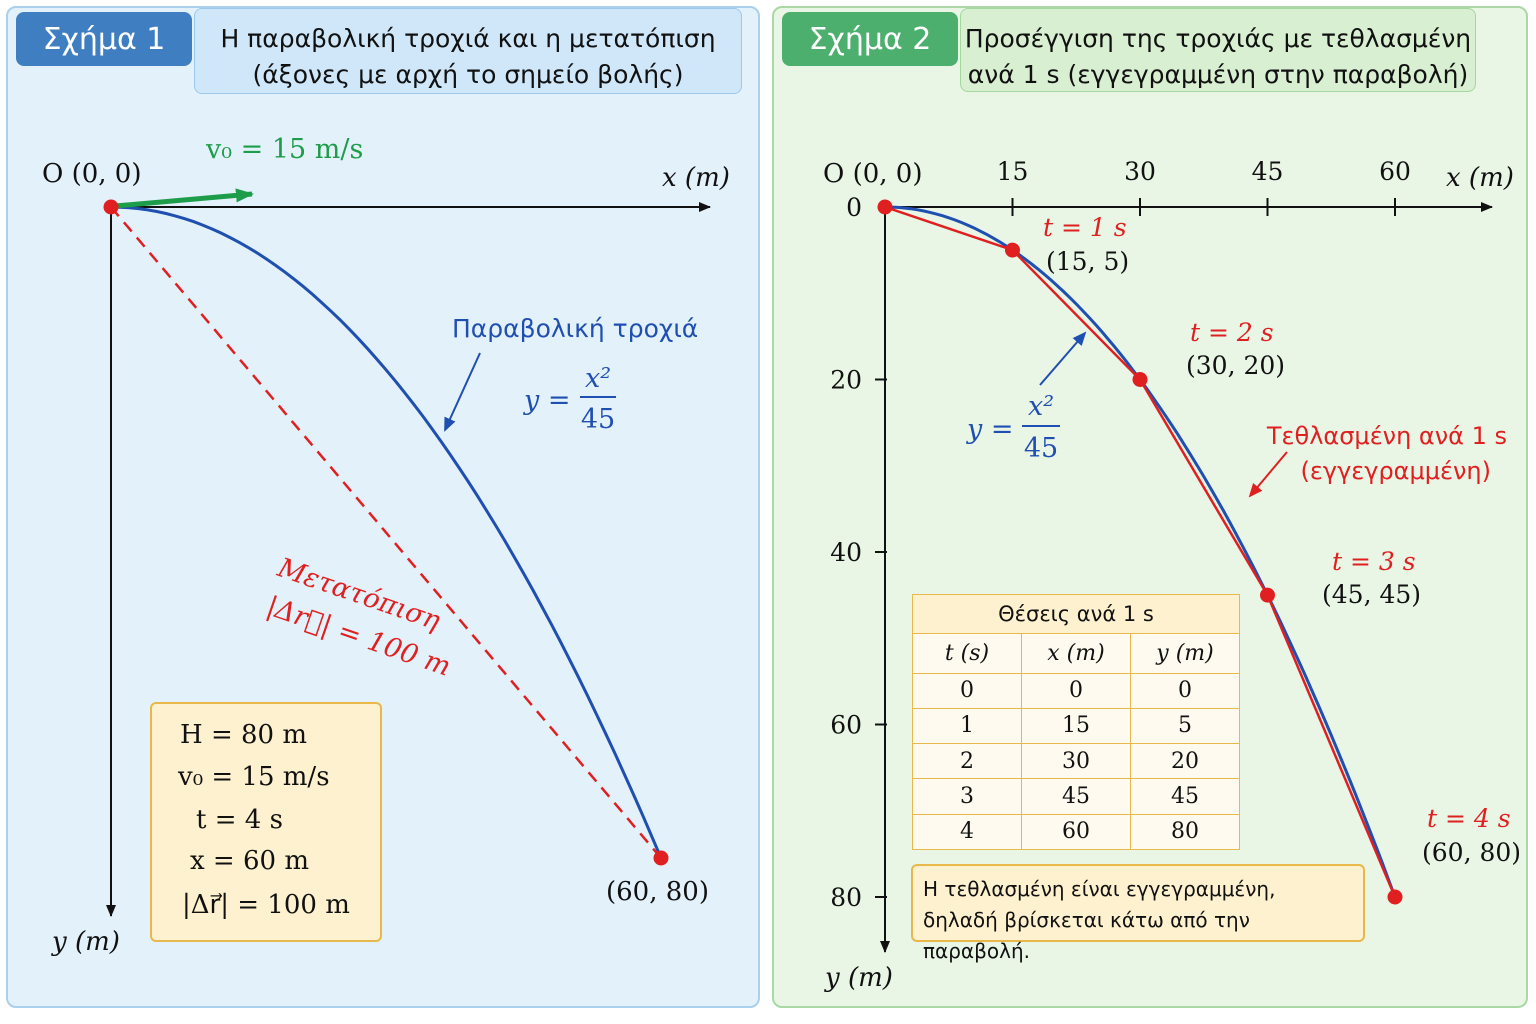 The width and height of the screenshot is (1536, 1024). What do you see at coordinates (967, 796) in the screenshot?
I see `table-cell: 3` at bounding box center [967, 796].